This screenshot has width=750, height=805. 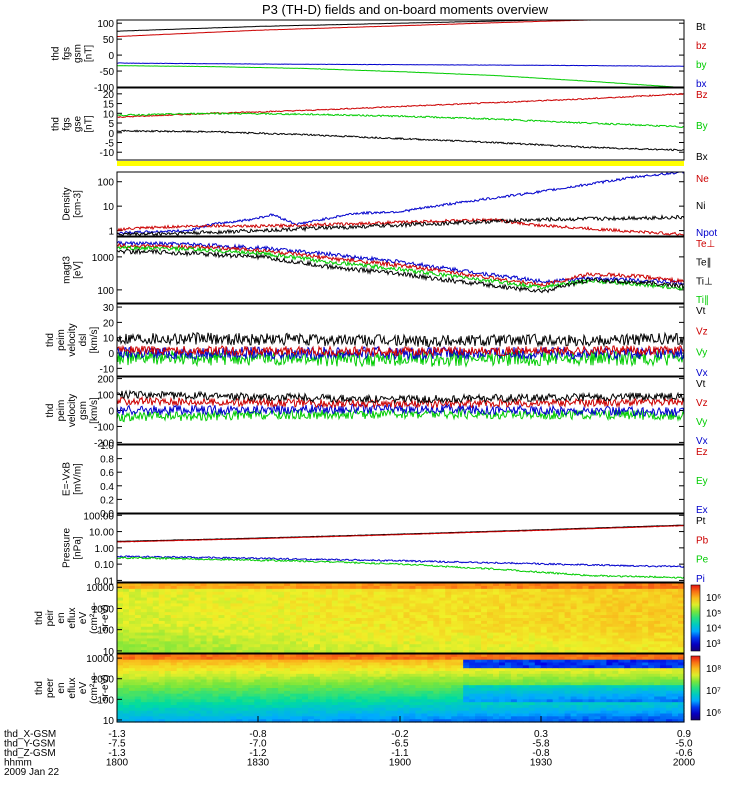 What do you see at coordinates (400, 567) in the screenshot?
I see `series-line-Pe` at bounding box center [400, 567].